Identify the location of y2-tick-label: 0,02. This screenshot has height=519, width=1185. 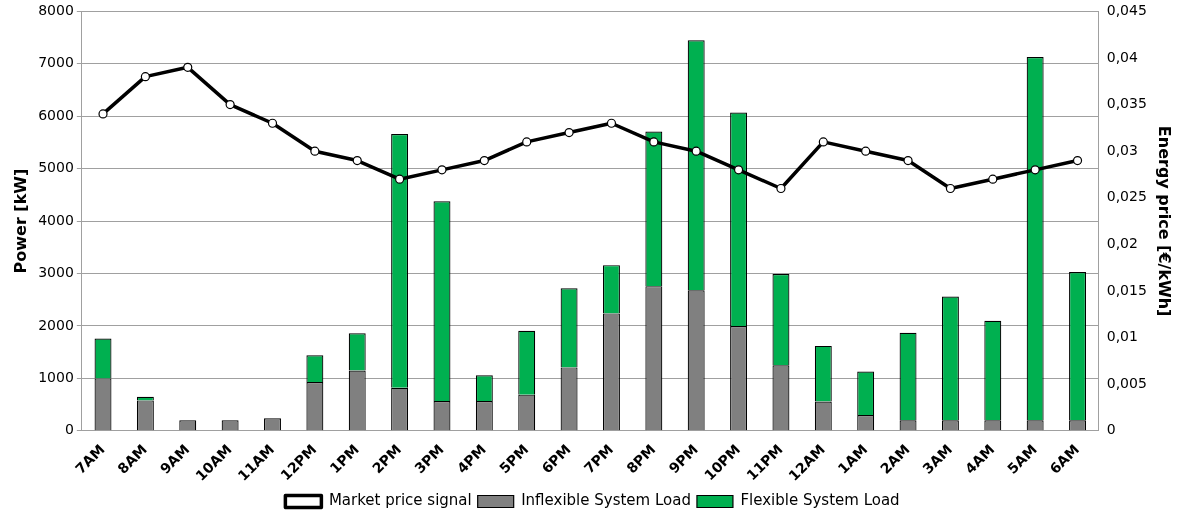
(1122, 243).